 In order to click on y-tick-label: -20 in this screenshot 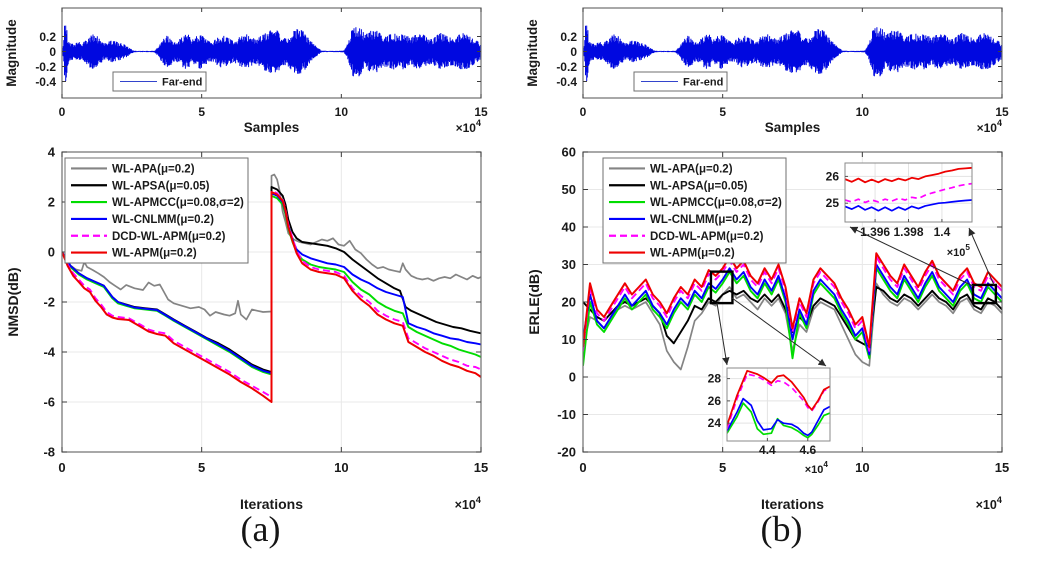, I will do `click(566, 452)`.